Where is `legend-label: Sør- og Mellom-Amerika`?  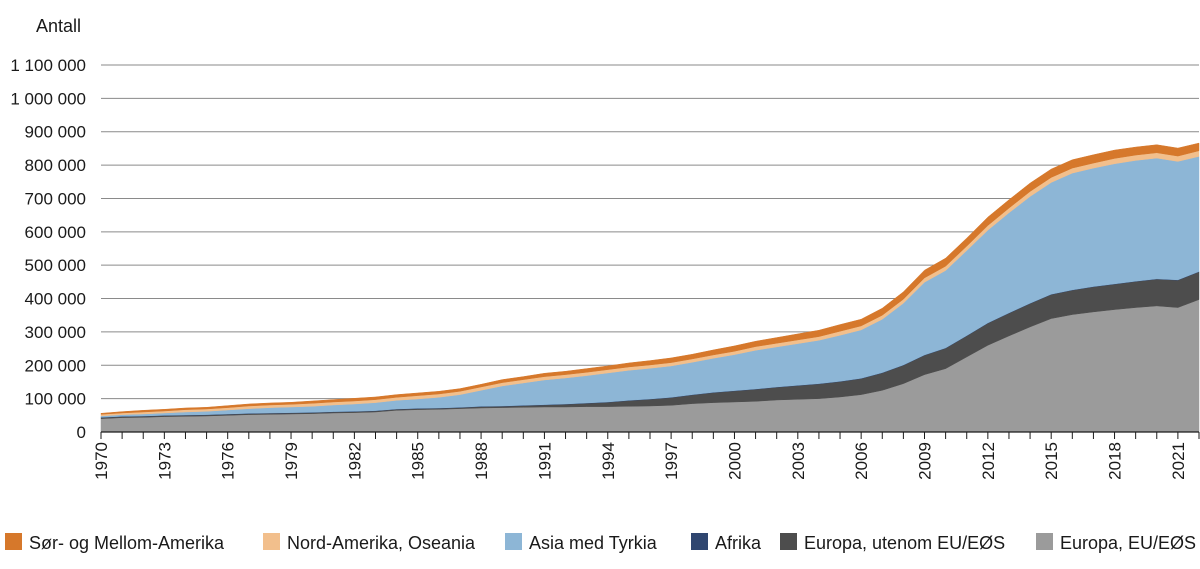 legend-label: Sør- og Mellom-Amerika is located at coordinates (127, 543).